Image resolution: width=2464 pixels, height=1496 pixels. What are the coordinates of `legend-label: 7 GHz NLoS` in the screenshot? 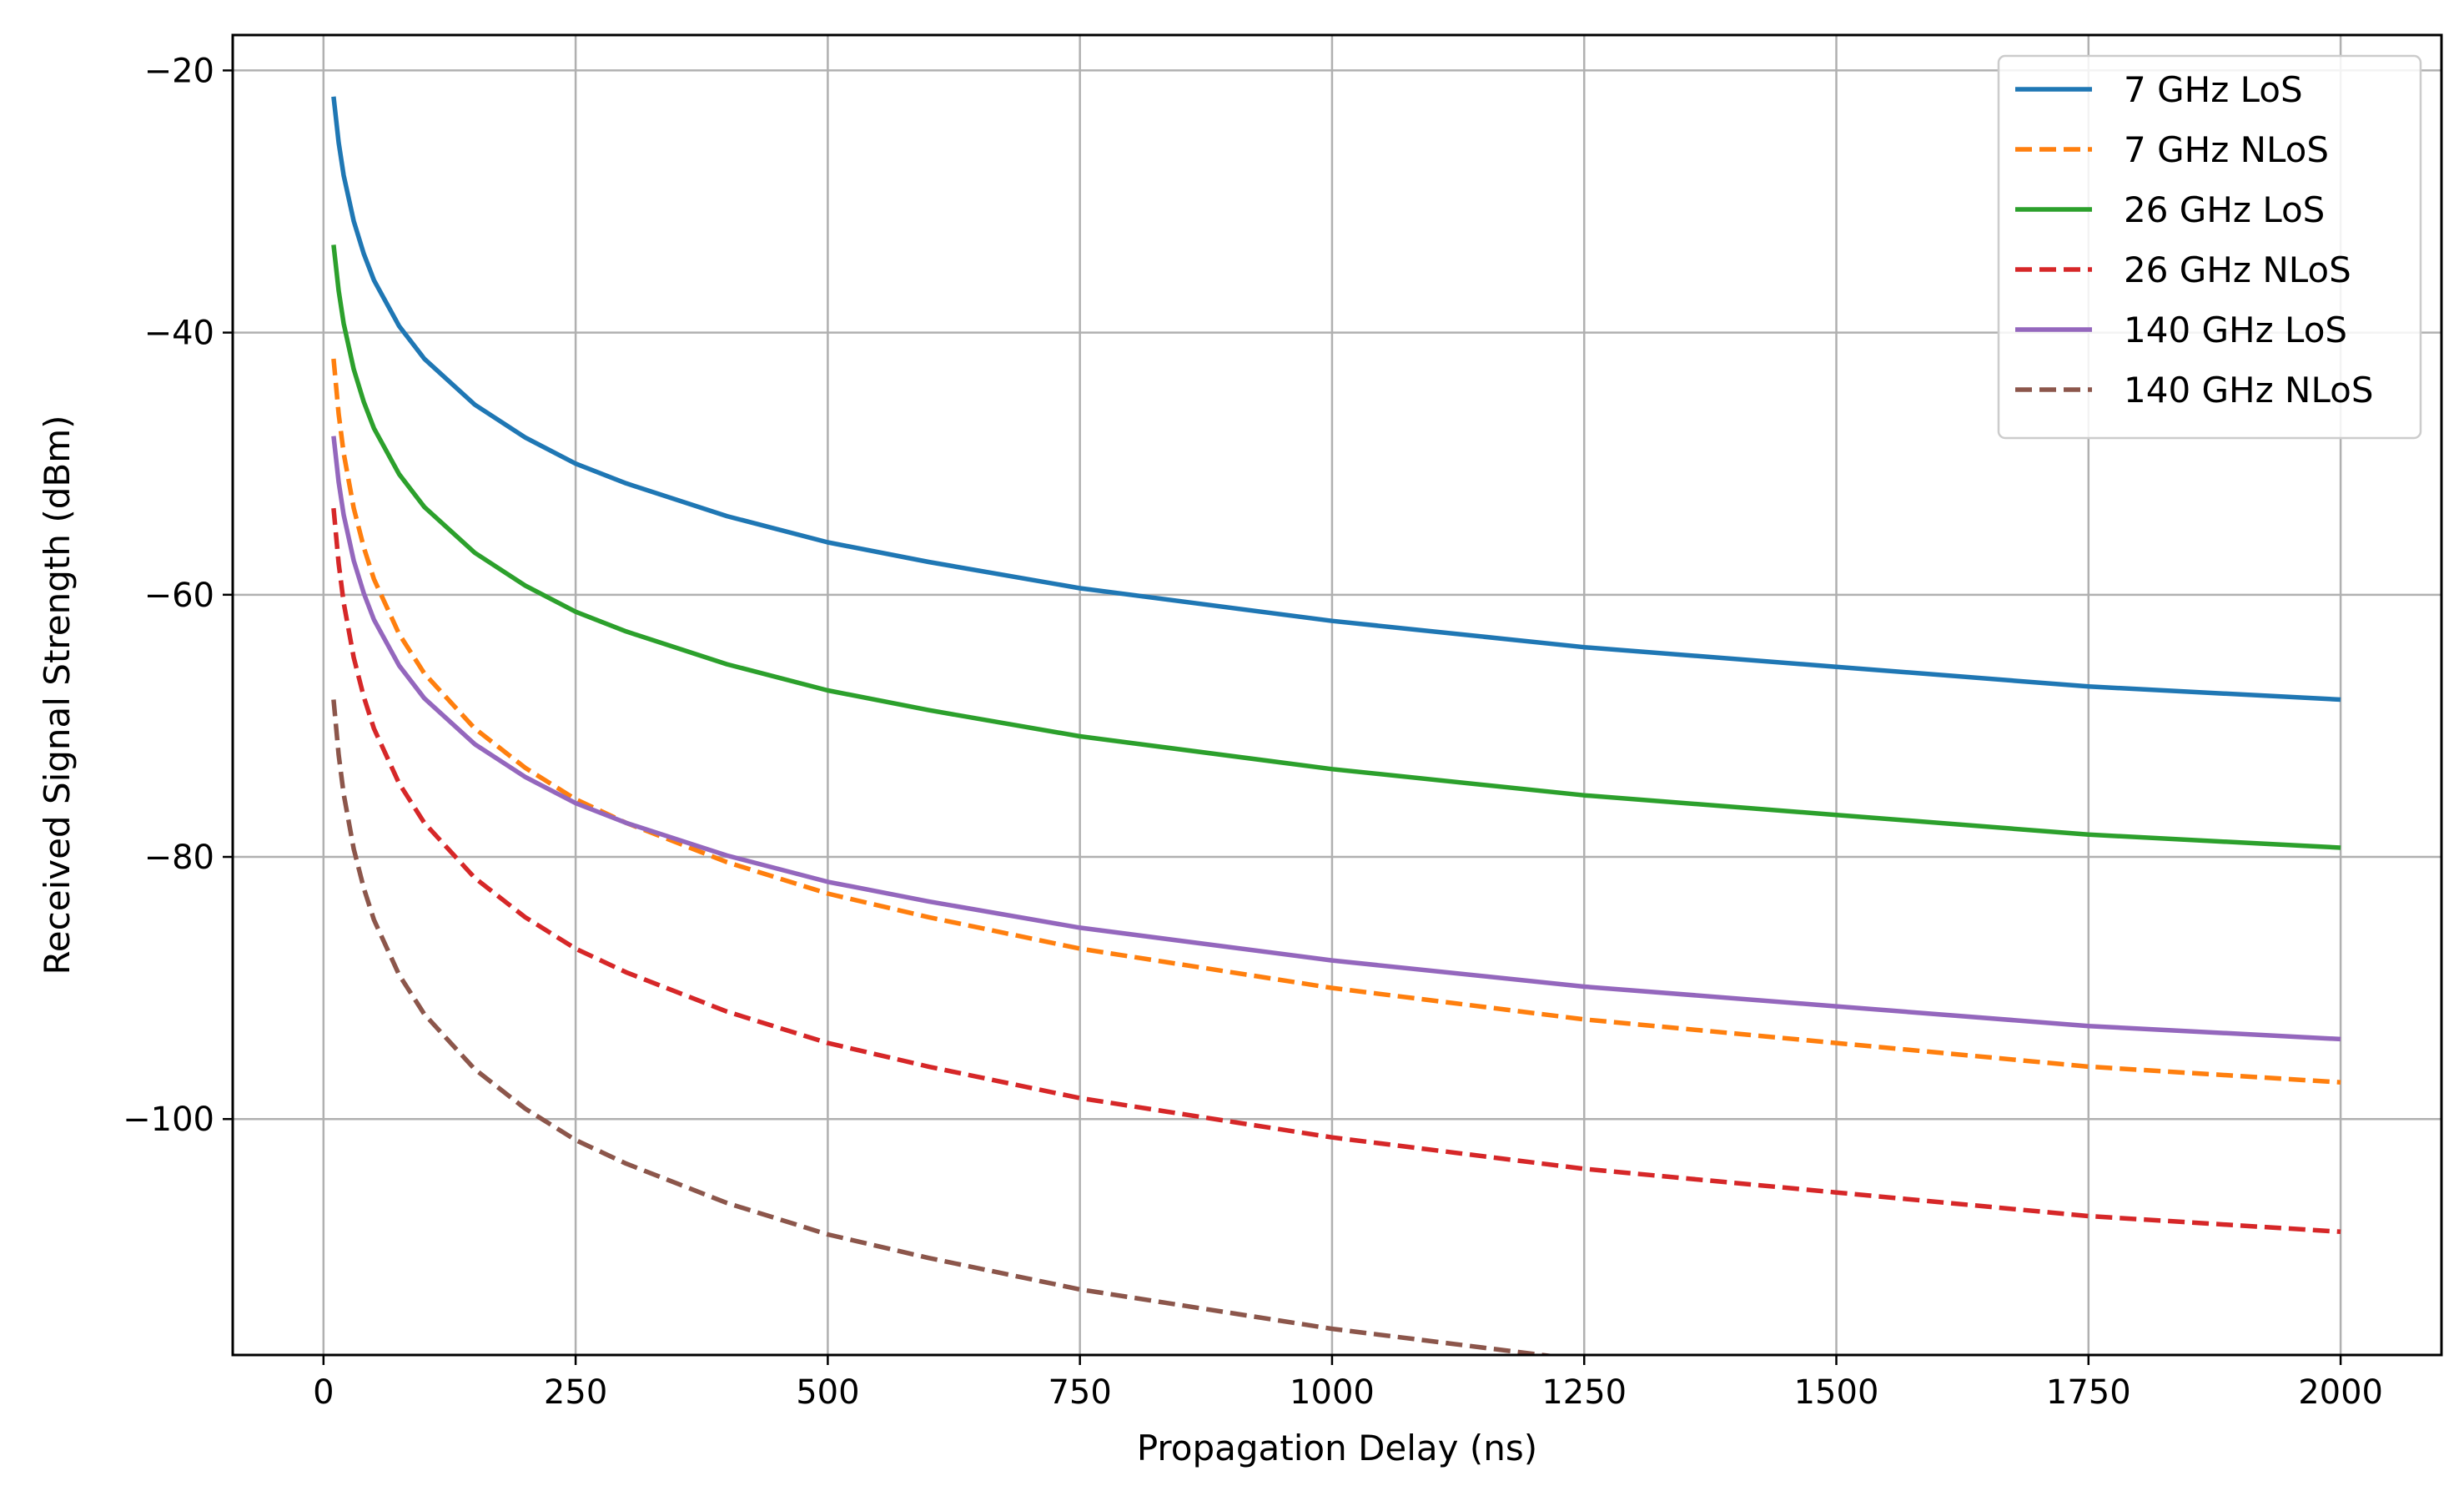 It's located at (2226, 149).